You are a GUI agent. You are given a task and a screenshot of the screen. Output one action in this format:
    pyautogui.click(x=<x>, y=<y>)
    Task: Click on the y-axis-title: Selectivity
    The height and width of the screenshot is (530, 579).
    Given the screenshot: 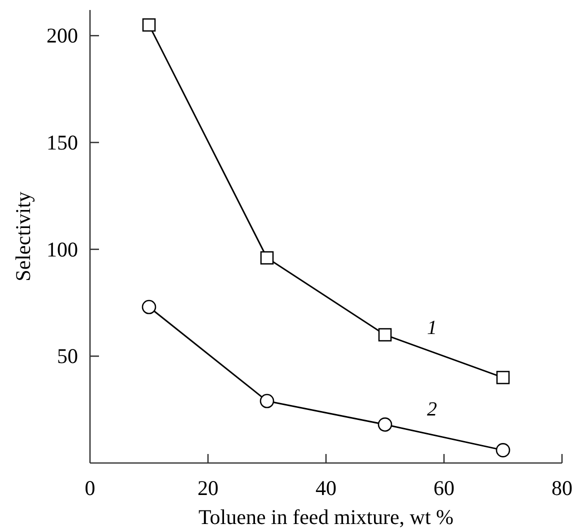 What is the action you would take?
    pyautogui.click(x=23, y=236)
    